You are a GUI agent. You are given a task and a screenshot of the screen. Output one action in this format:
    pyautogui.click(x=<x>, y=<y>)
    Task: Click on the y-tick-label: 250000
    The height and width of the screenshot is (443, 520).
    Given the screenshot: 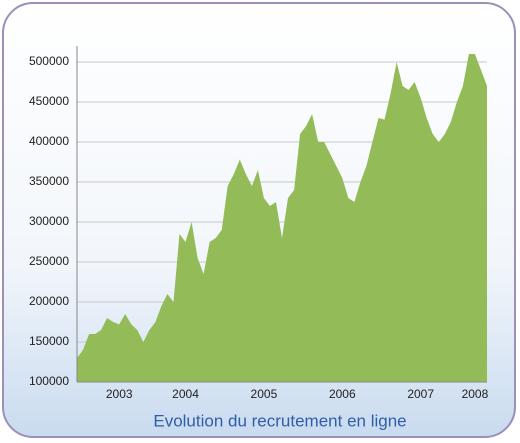 What is the action you would take?
    pyautogui.click(x=49, y=261)
    